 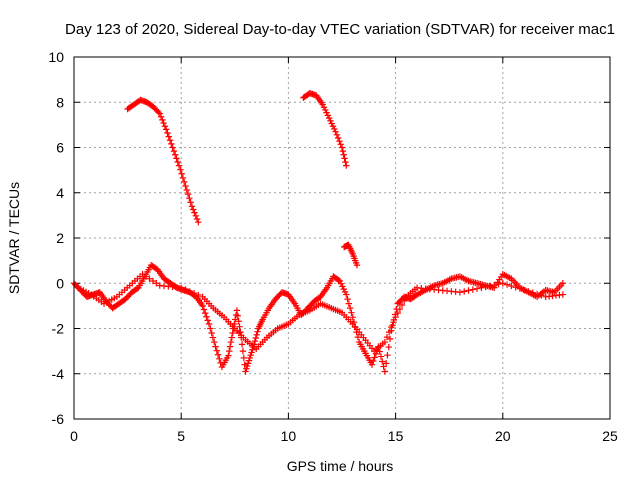 What do you see at coordinates (58, 374) in the screenshot?
I see `y-tick-label: -4` at bounding box center [58, 374].